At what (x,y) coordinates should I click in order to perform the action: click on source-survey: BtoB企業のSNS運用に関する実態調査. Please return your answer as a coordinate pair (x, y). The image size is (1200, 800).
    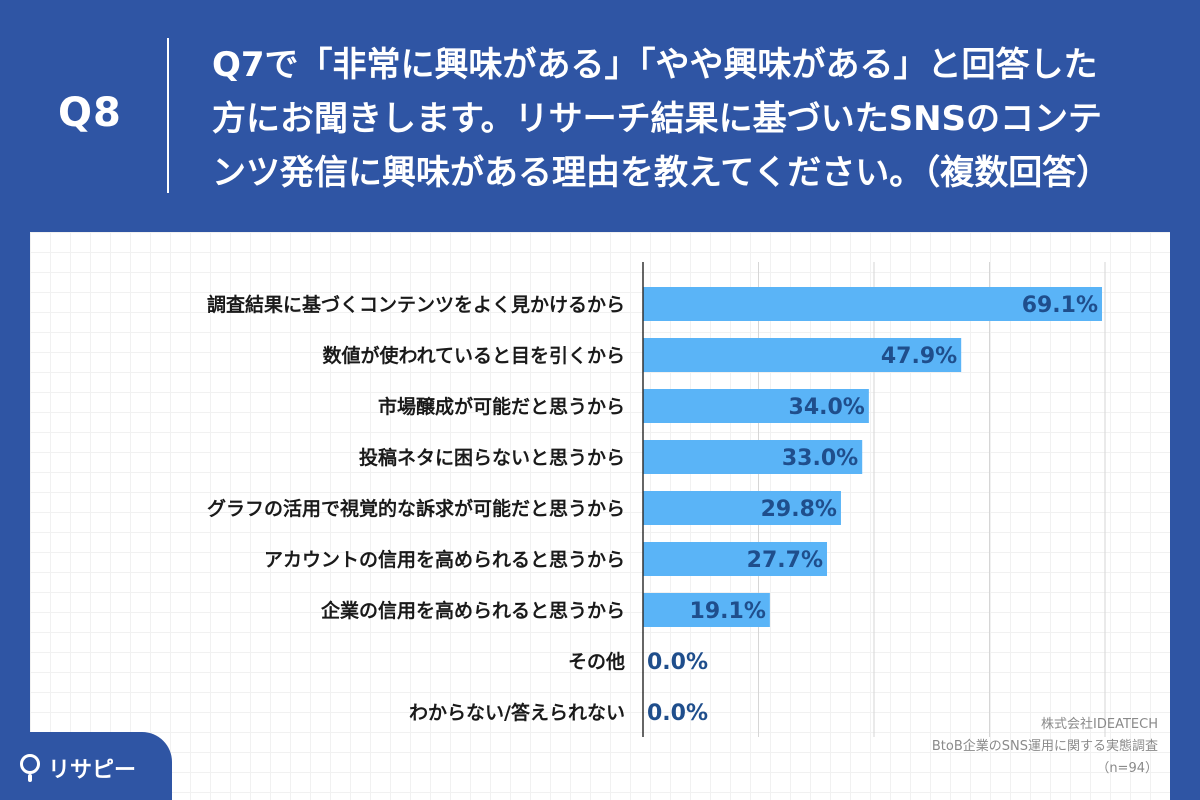
    Looking at the image, I should click on (1044, 746).